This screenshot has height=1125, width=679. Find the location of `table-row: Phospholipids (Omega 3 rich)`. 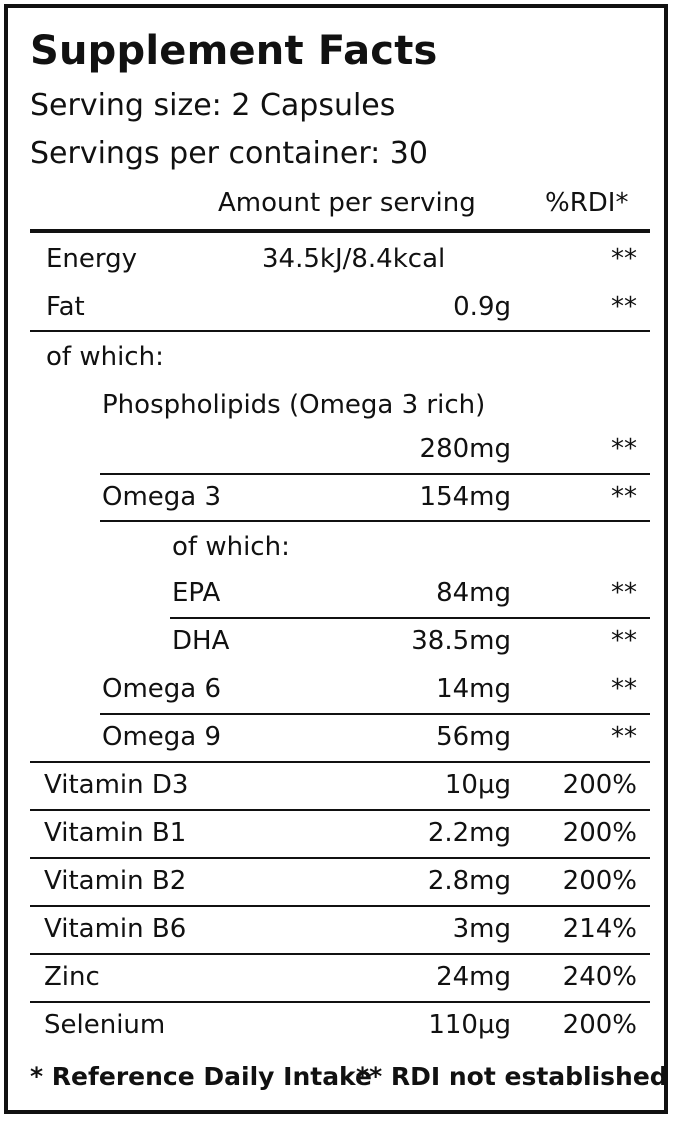

table-row: Phospholipids (Omega 3 rich) is located at coordinates (339, 406).